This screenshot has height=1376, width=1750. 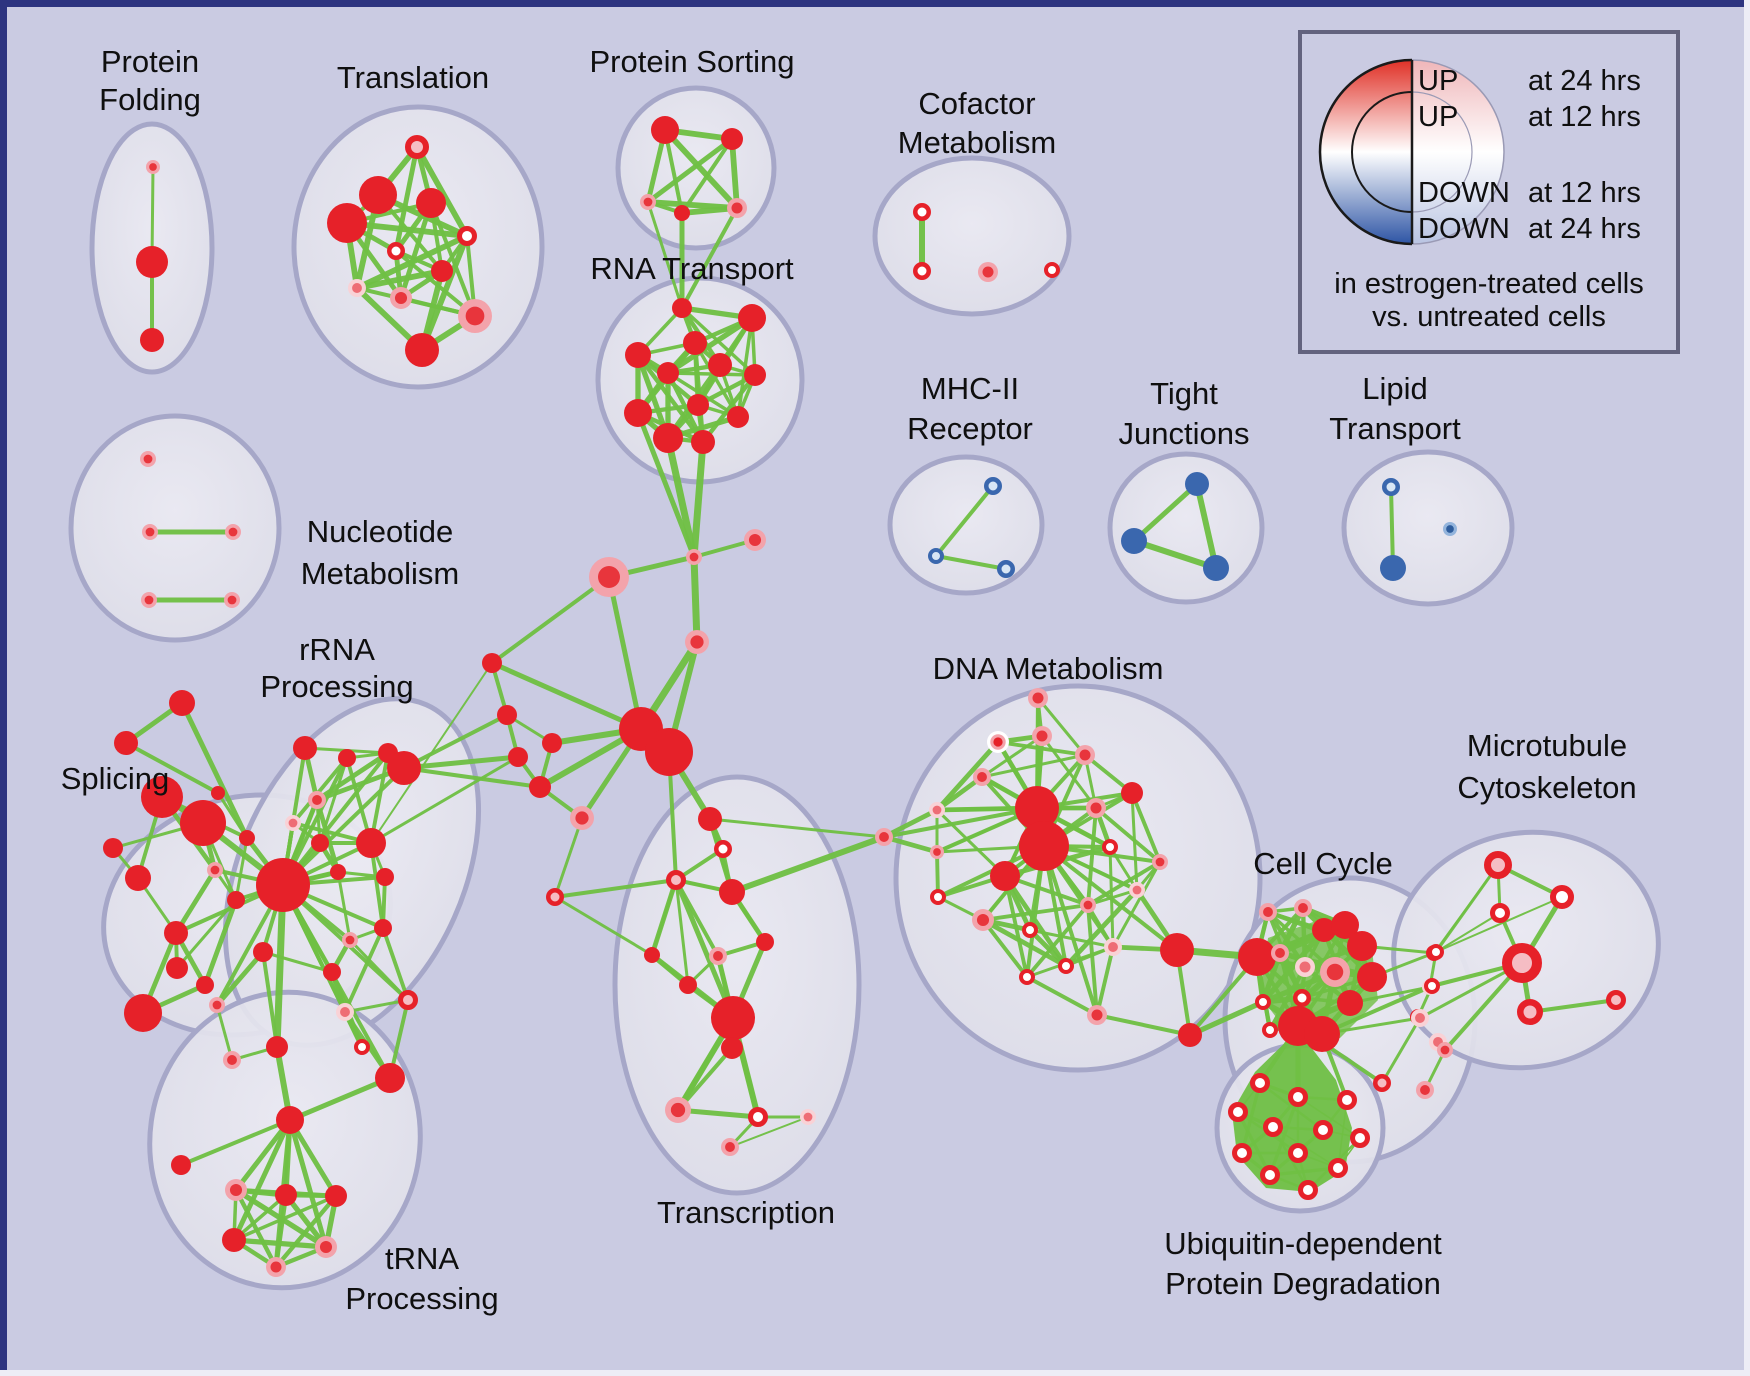 What do you see at coordinates (1458, 152) in the screenshot?
I see `legend-circle-right-half` at bounding box center [1458, 152].